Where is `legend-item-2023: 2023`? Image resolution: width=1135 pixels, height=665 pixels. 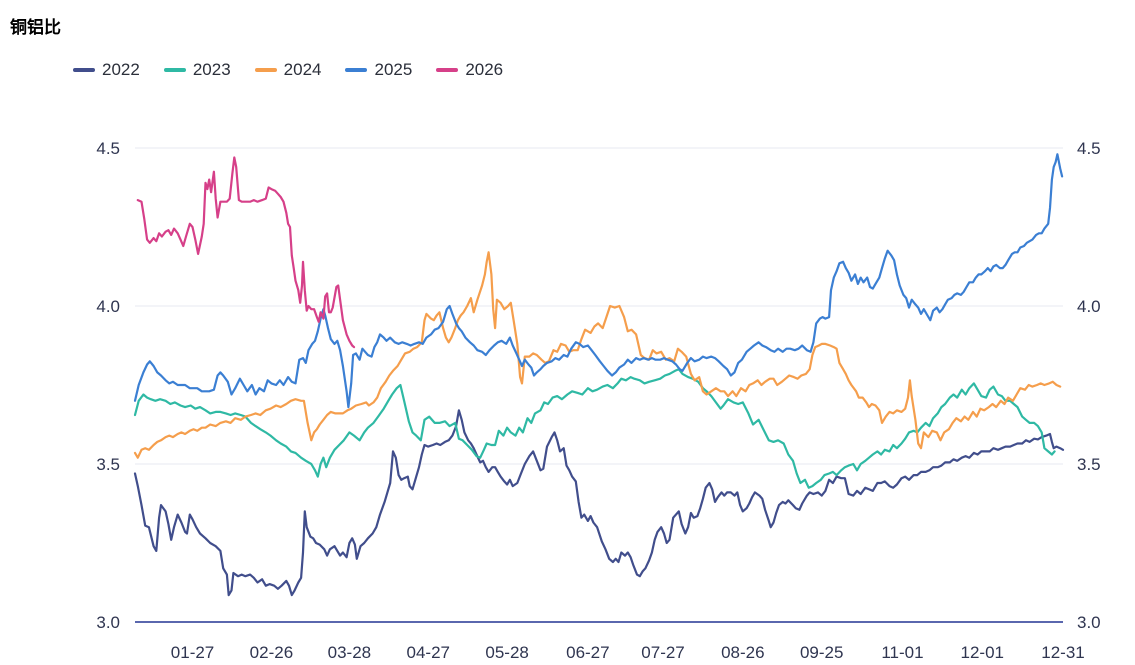
legend-item-2023: 2023 is located at coordinates (197, 70).